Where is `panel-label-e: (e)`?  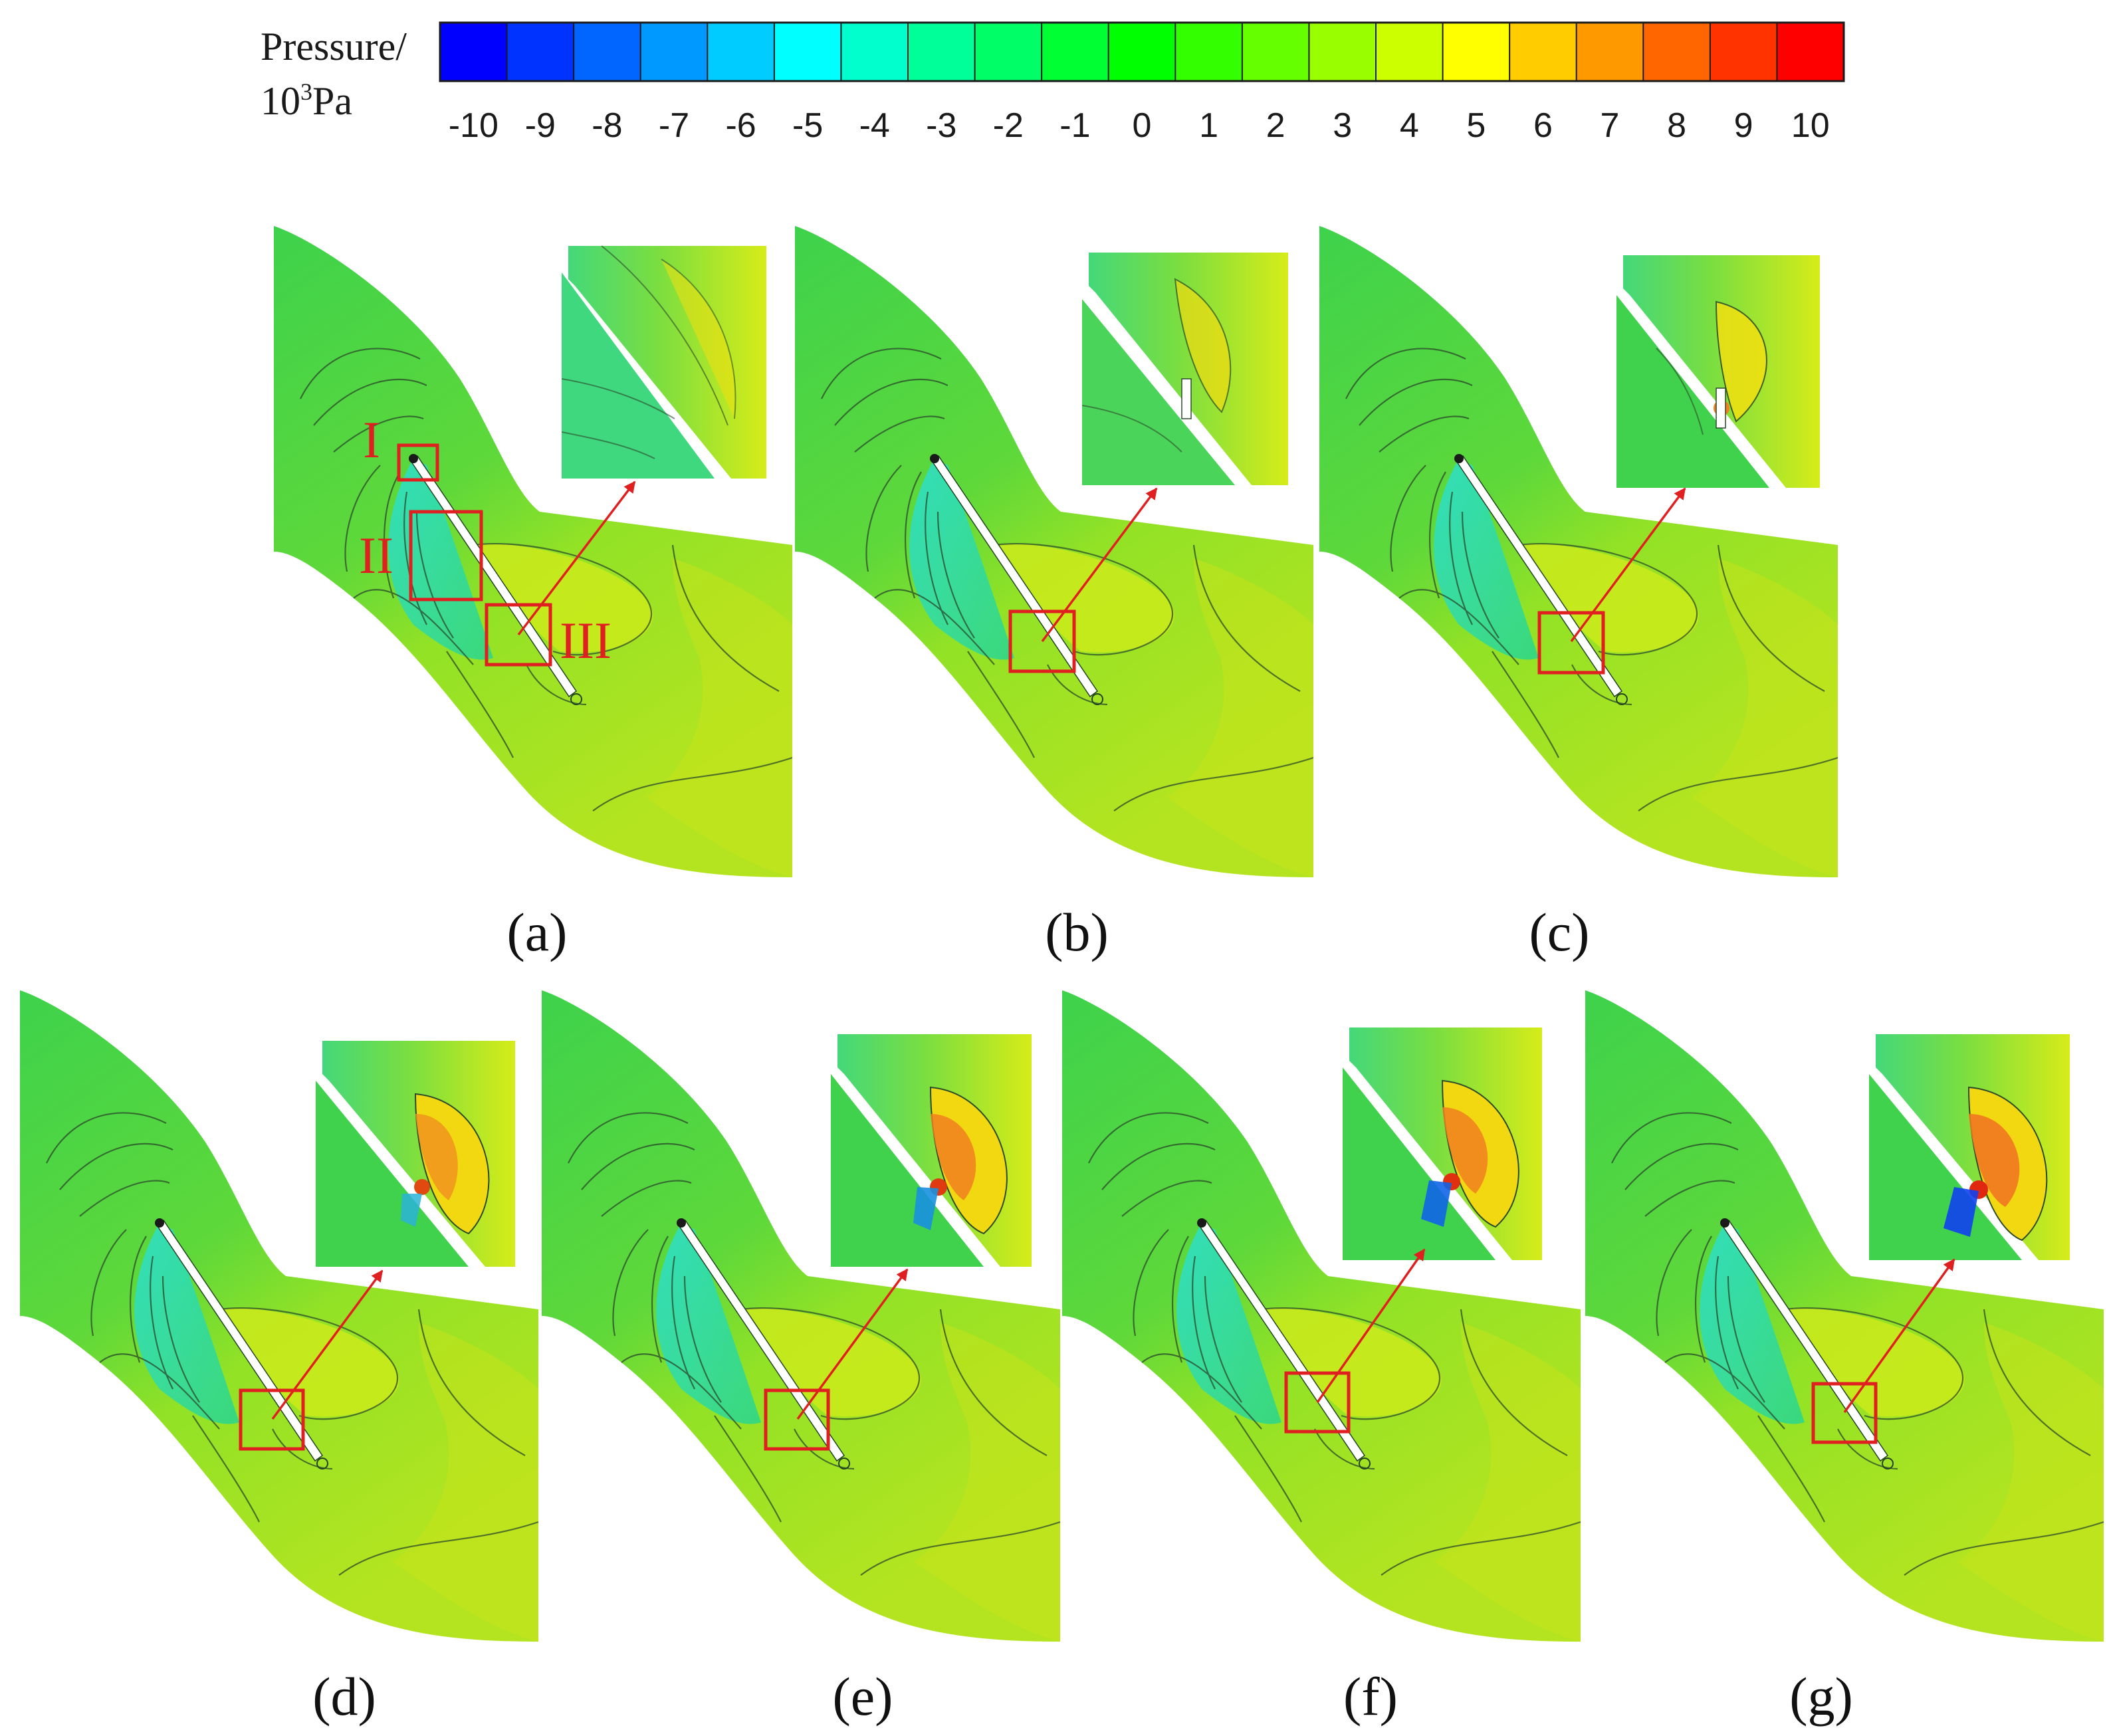
panel-label-e: (e) is located at coordinates (862, 1697).